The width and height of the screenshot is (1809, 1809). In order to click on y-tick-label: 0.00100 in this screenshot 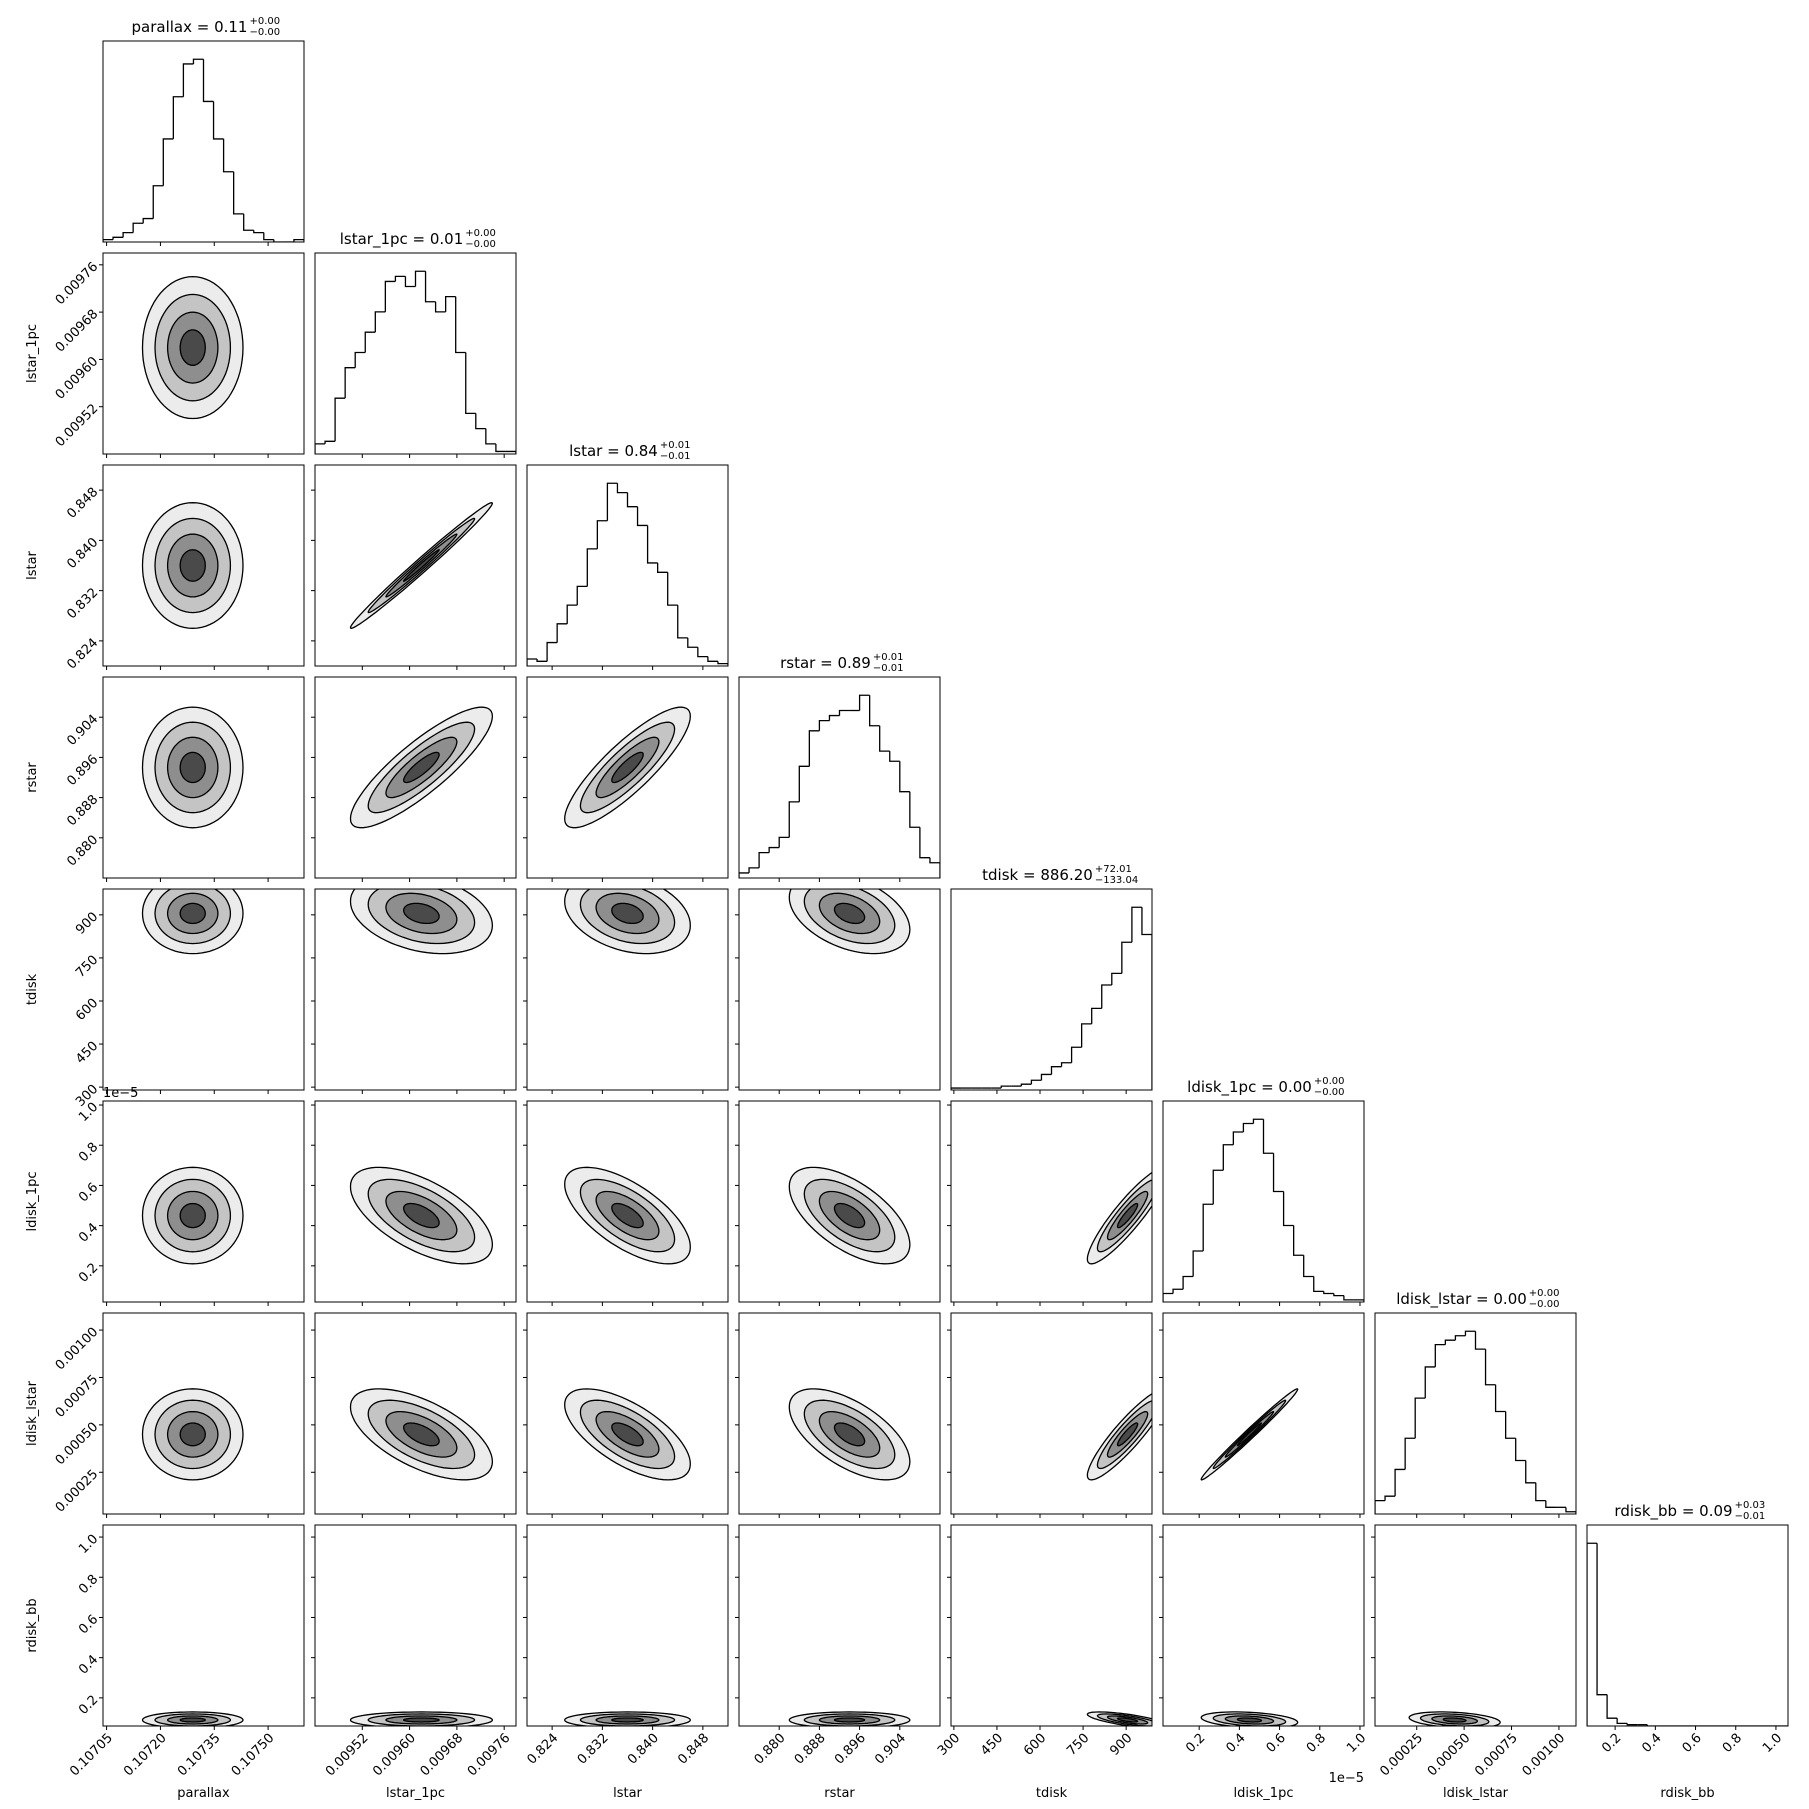, I will do `click(77, 1349)`.